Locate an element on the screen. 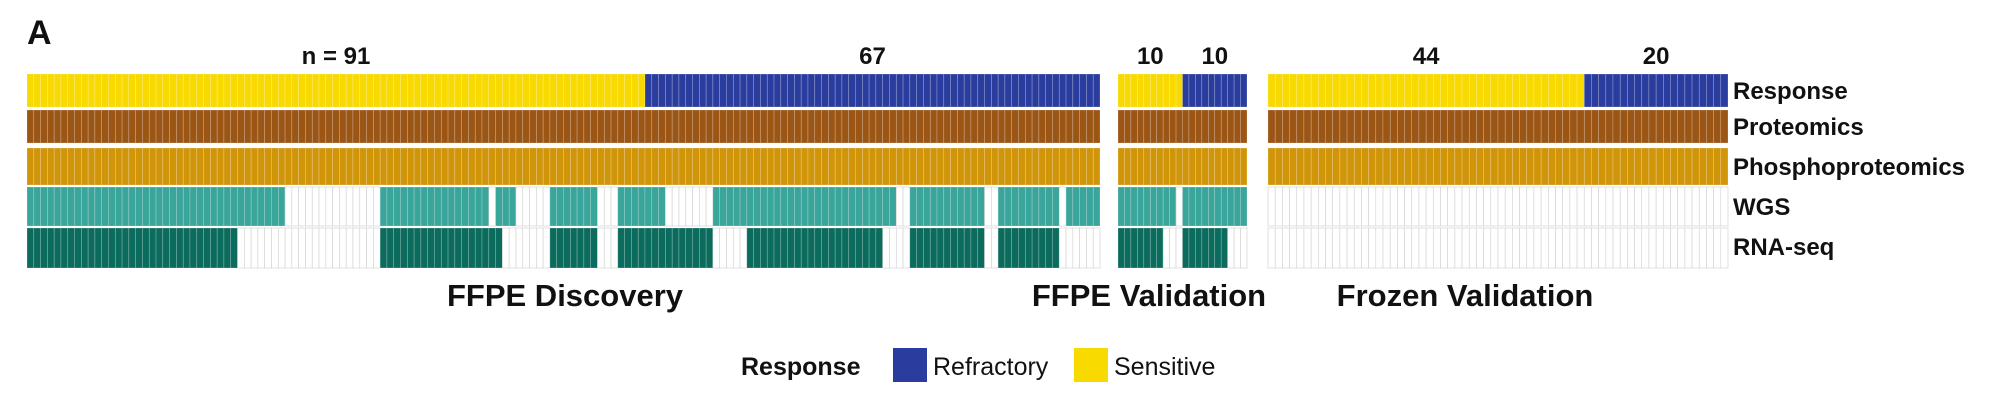 This screenshot has height=405, width=2012. cohort-label-ffpe-validation: FFPE Validation is located at coordinates (1149, 295).